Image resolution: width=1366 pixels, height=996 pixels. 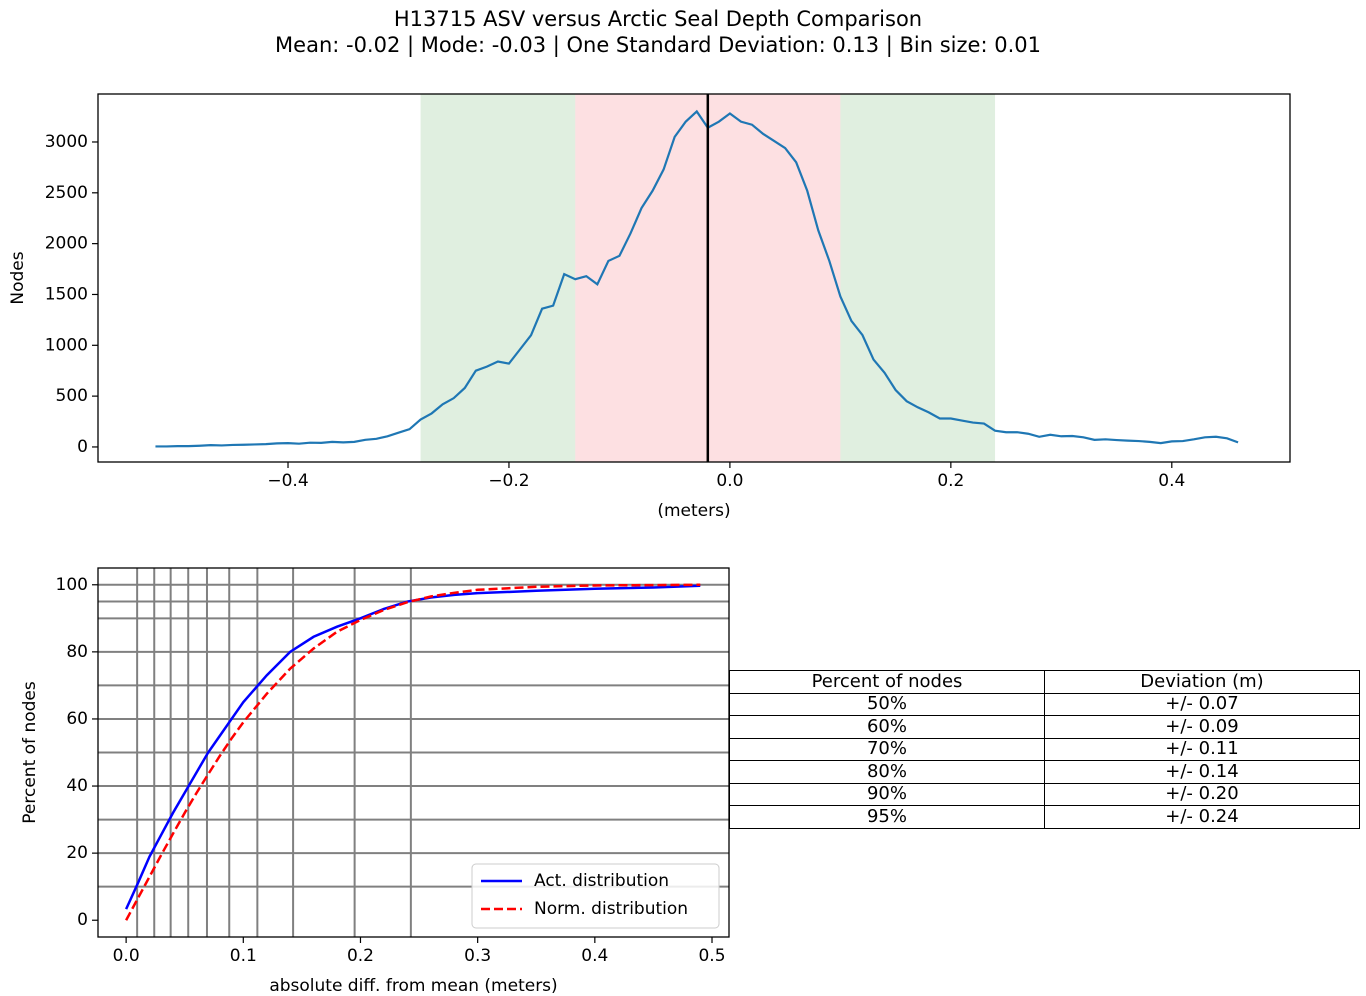 I want to click on table-cell: 80%, so click(x=887, y=772).